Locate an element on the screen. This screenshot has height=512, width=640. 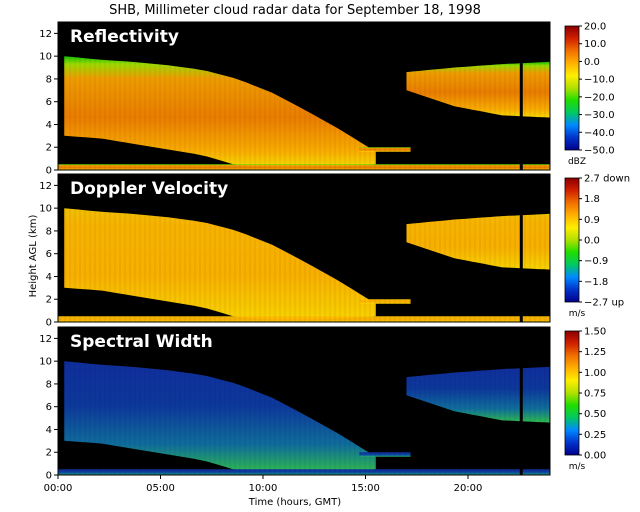
colorbar-tick-label: −40.0 is located at coordinates (599, 133).